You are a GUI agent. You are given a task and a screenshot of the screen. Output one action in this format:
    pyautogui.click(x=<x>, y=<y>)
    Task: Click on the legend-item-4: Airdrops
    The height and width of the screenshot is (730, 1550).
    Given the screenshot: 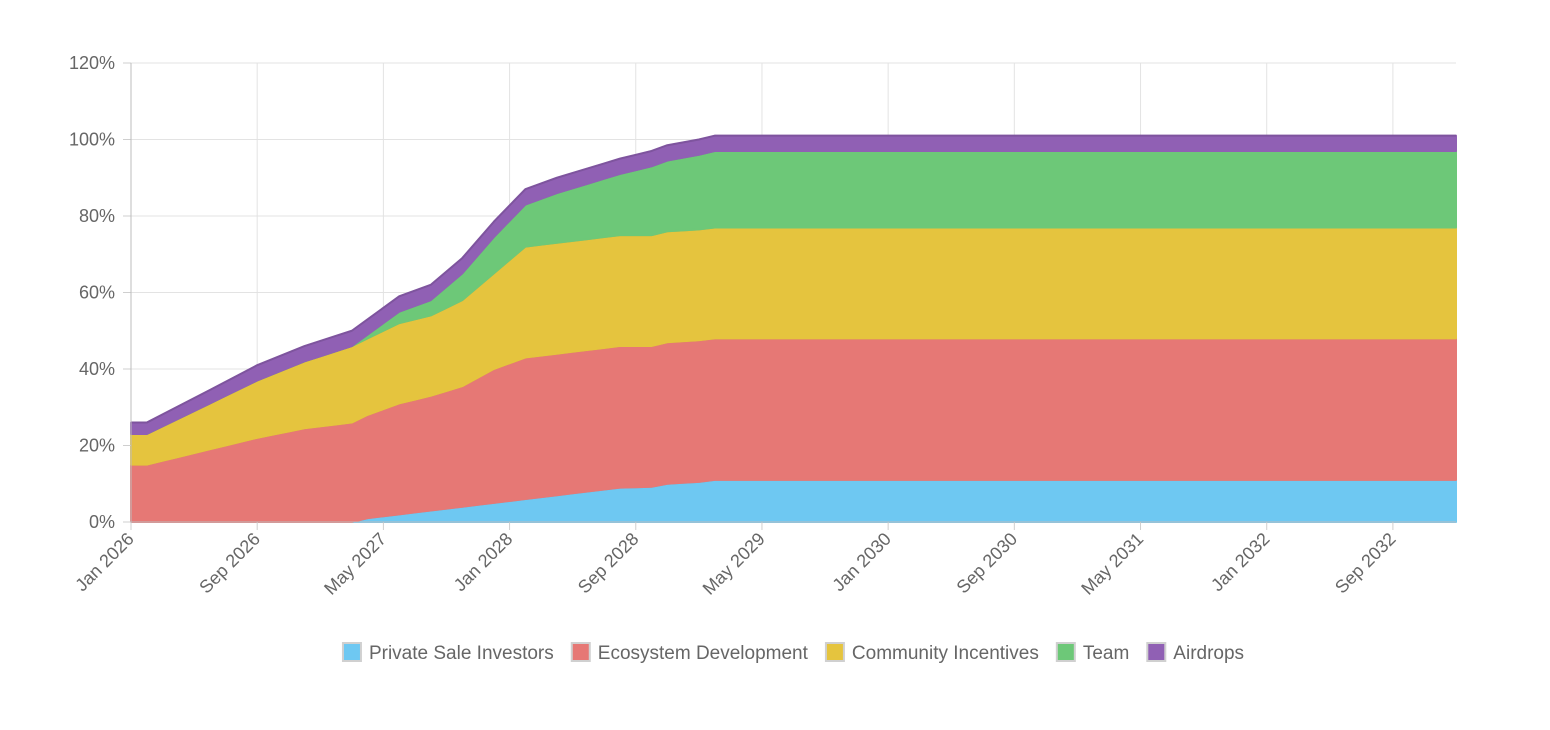 What is the action you would take?
    pyautogui.click(x=1195, y=653)
    